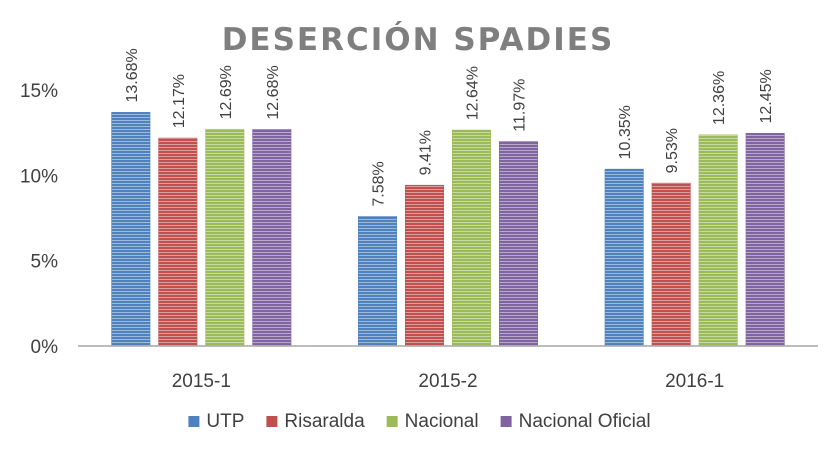  I want to click on data-label: 12.69%, so click(226, 92).